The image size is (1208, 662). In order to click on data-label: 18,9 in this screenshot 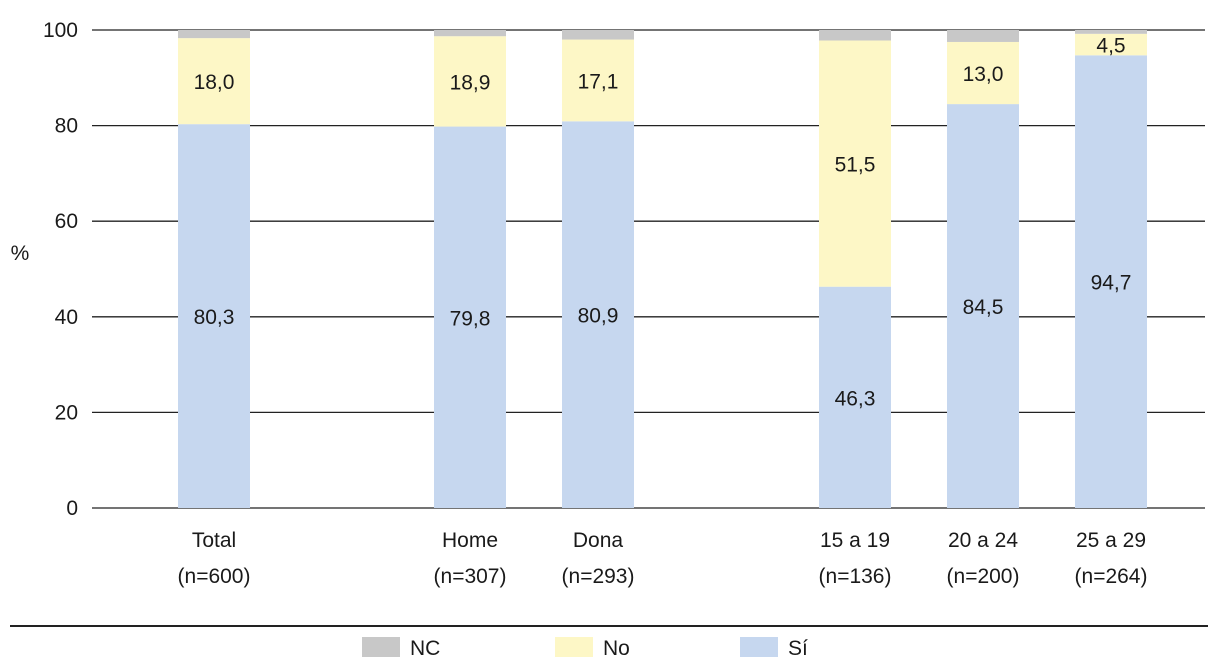, I will do `click(470, 82)`.